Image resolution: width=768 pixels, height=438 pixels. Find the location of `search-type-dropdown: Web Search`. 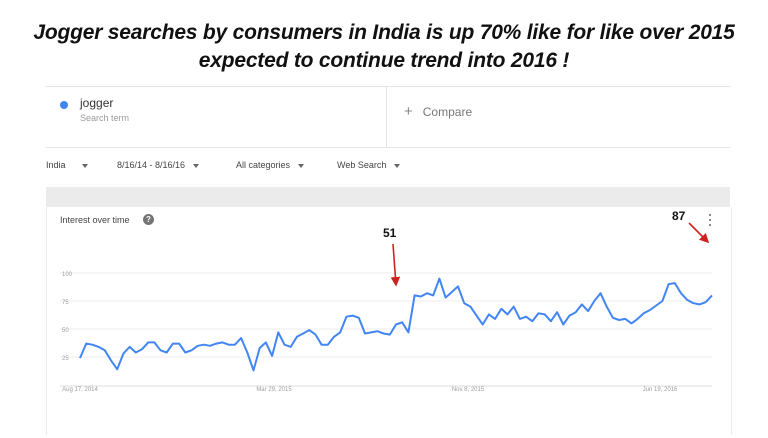

search-type-dropdown: Web Search is located at coordinates (369, 165).